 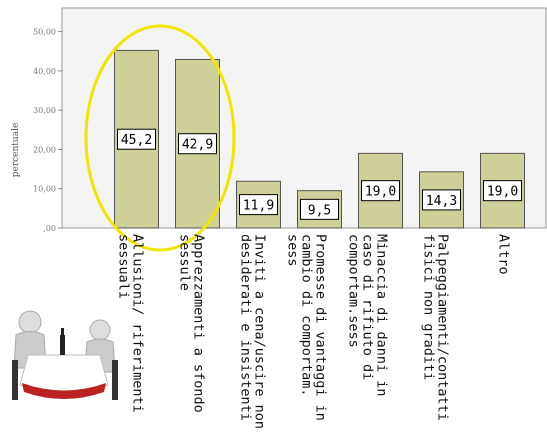 What do you see at coordinates (44, 71) in the screenshot?
I see `y-tick-label: 40,00` at bounding box center [44, 71].